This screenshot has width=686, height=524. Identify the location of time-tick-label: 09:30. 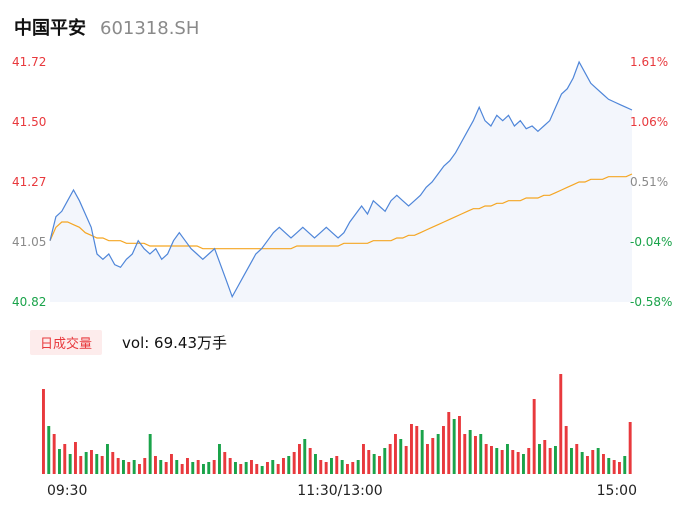
(67, 491).